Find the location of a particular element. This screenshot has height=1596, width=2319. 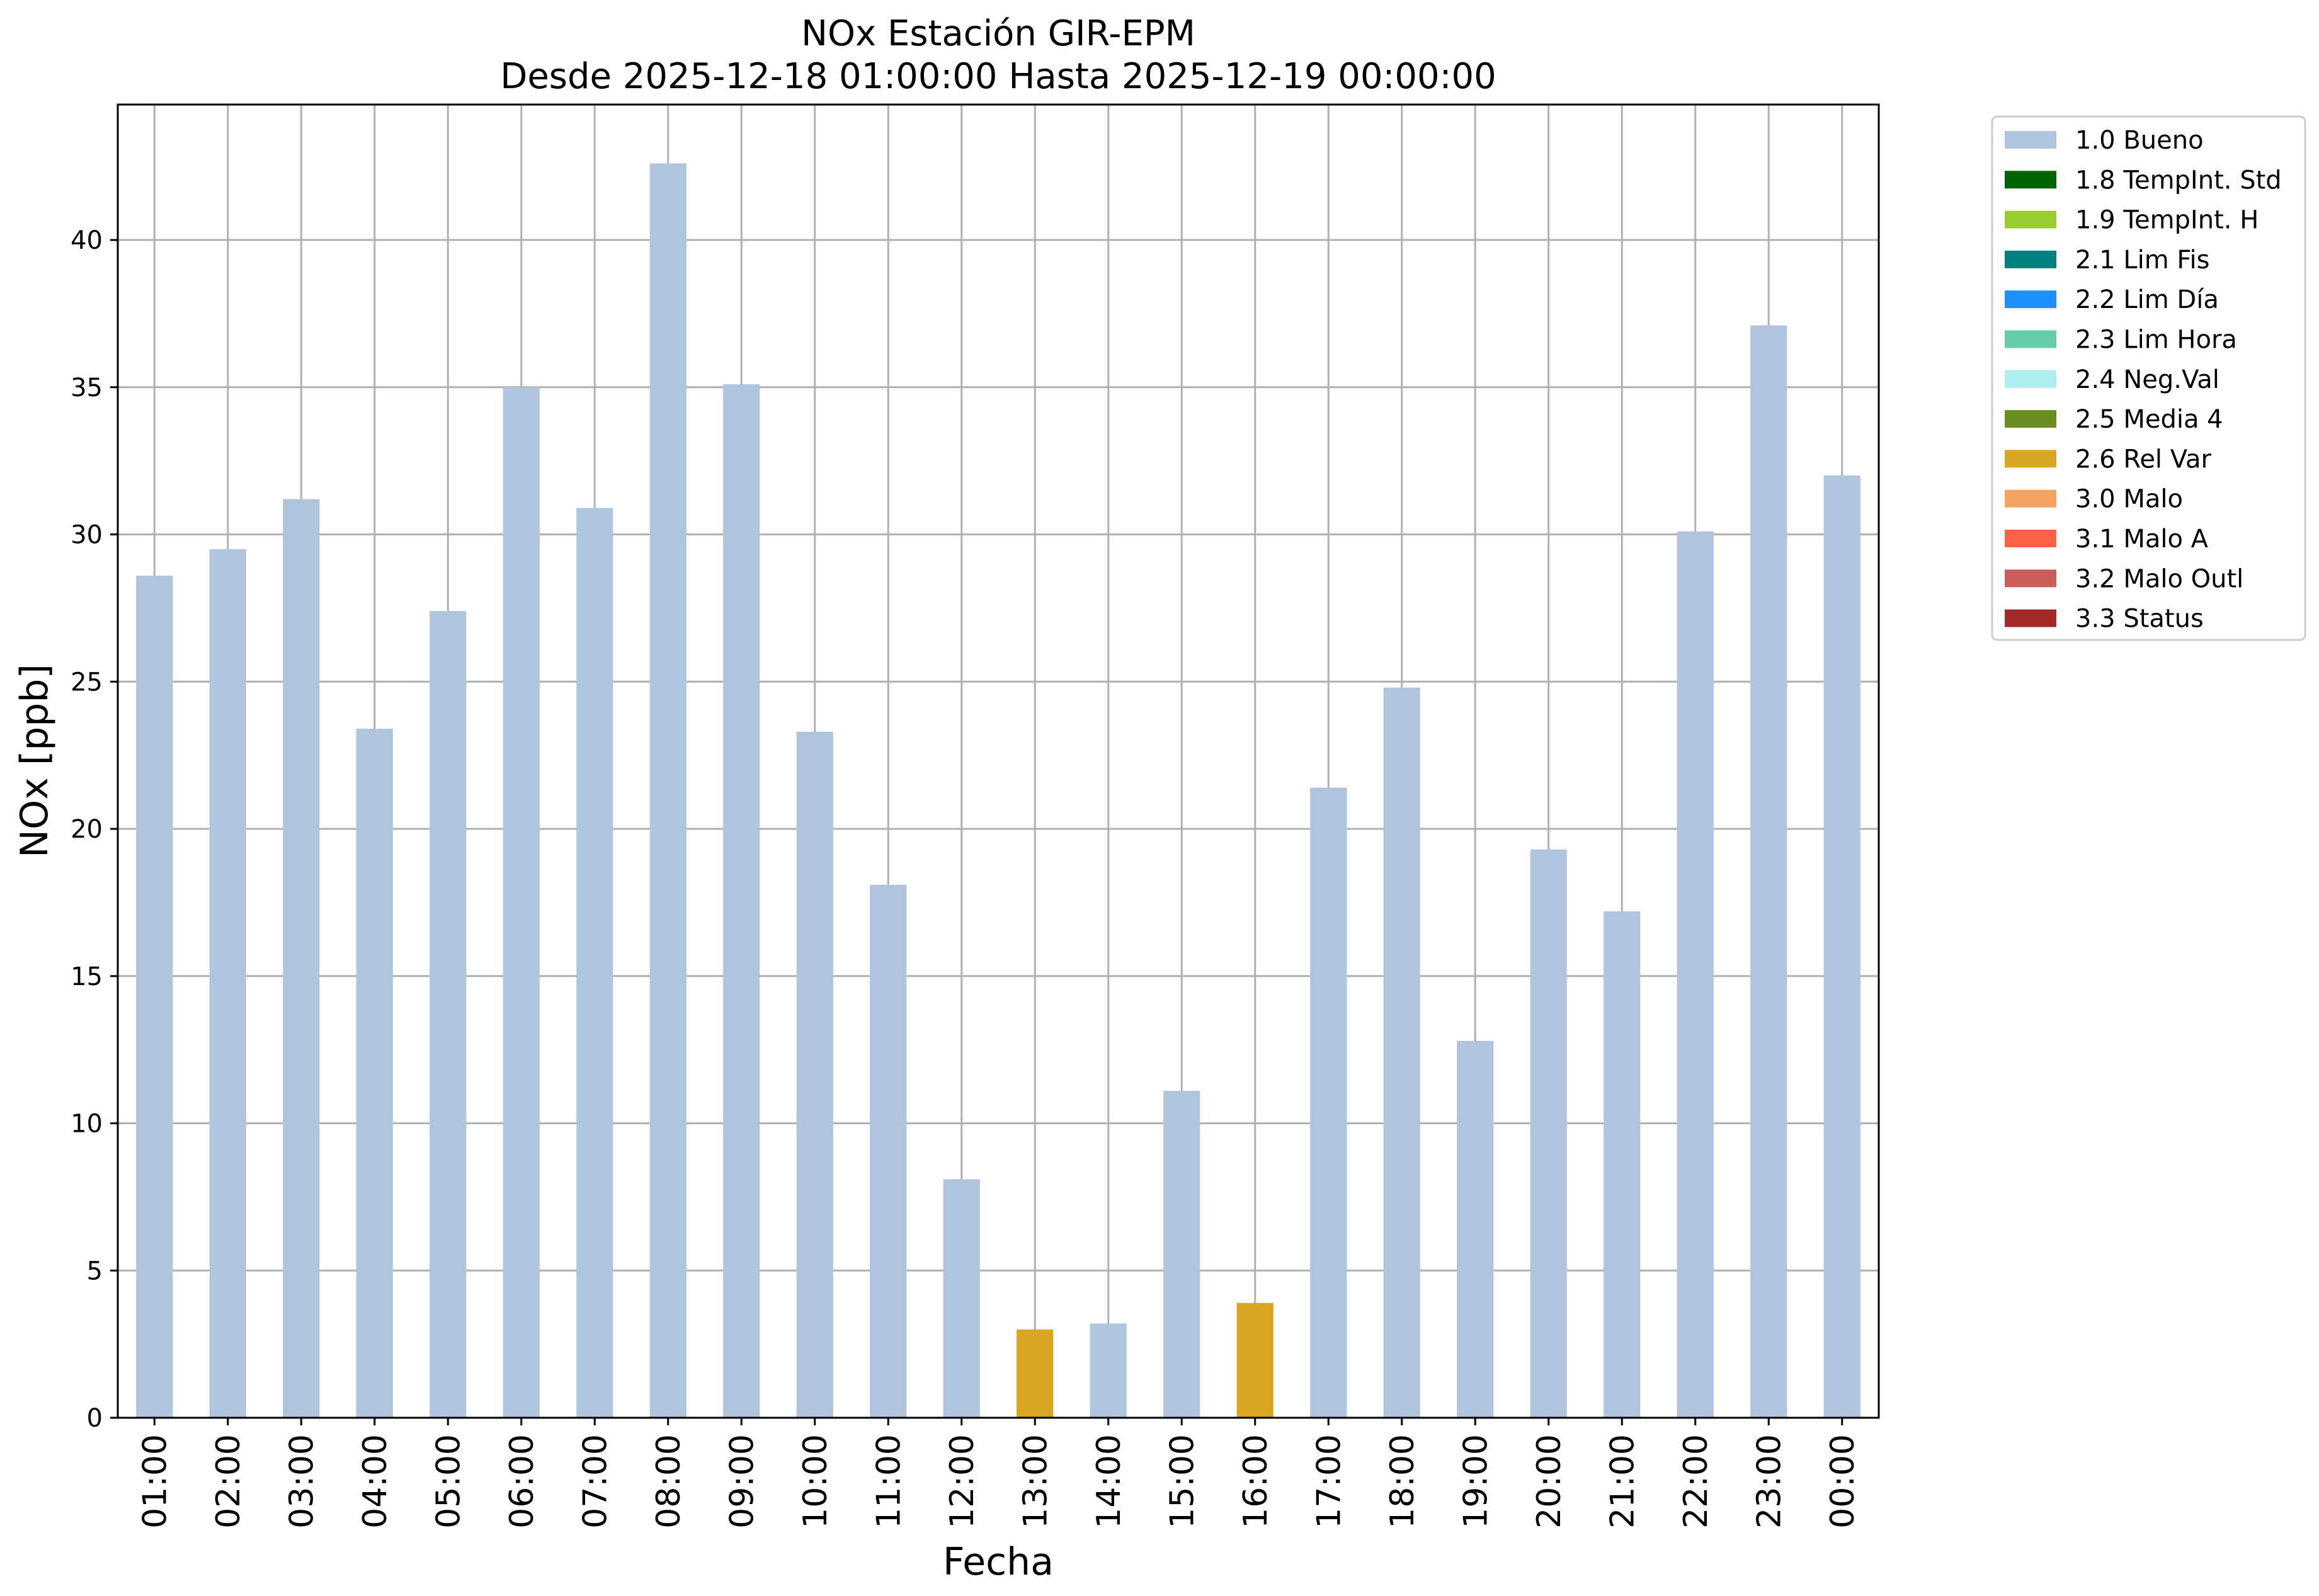

y-axis-ticks: 0 5 10 15 20 25 30 35 40 is located at coordinates (94, 829).